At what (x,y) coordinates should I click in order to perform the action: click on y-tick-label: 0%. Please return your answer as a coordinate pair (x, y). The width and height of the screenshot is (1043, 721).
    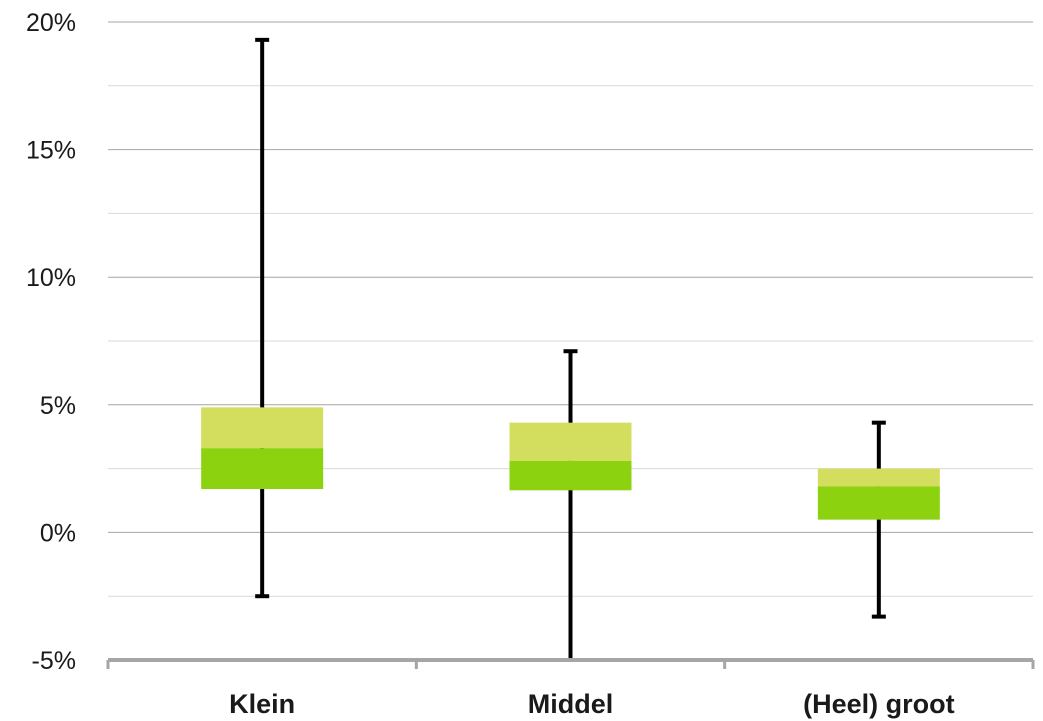
    Looking at the image, I should click on (58, 533).